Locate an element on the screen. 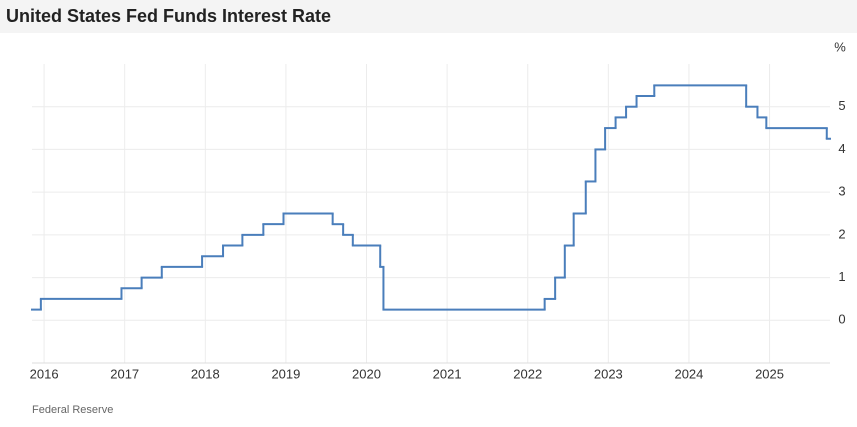 The image size is (857, 427). x-tick-label: 2019 is located at coordinates (285, 373).